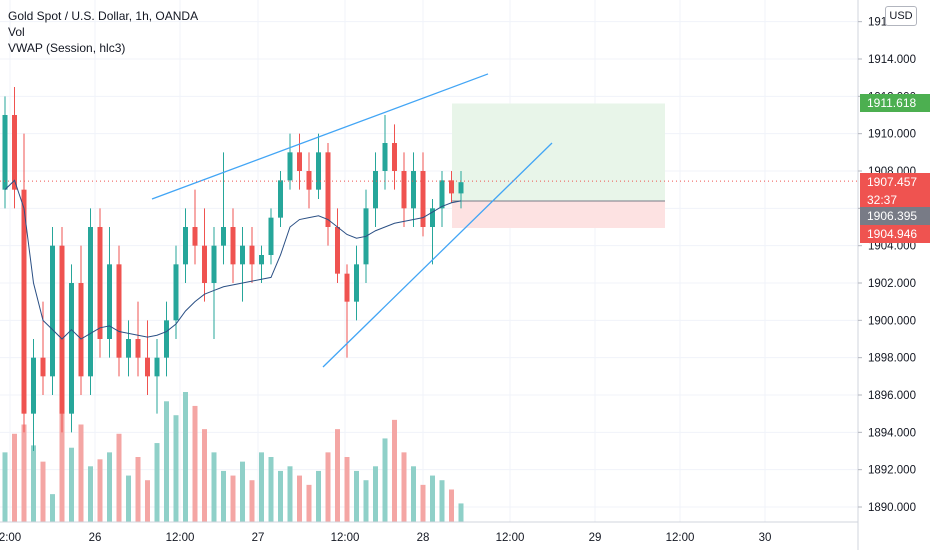 The width and height of the screenshot is (932, 550). What do you see at coordinates (16, 32) in the screenshot?
I see `vol-indicator-label: Vol` at bounding box center [16, 32].